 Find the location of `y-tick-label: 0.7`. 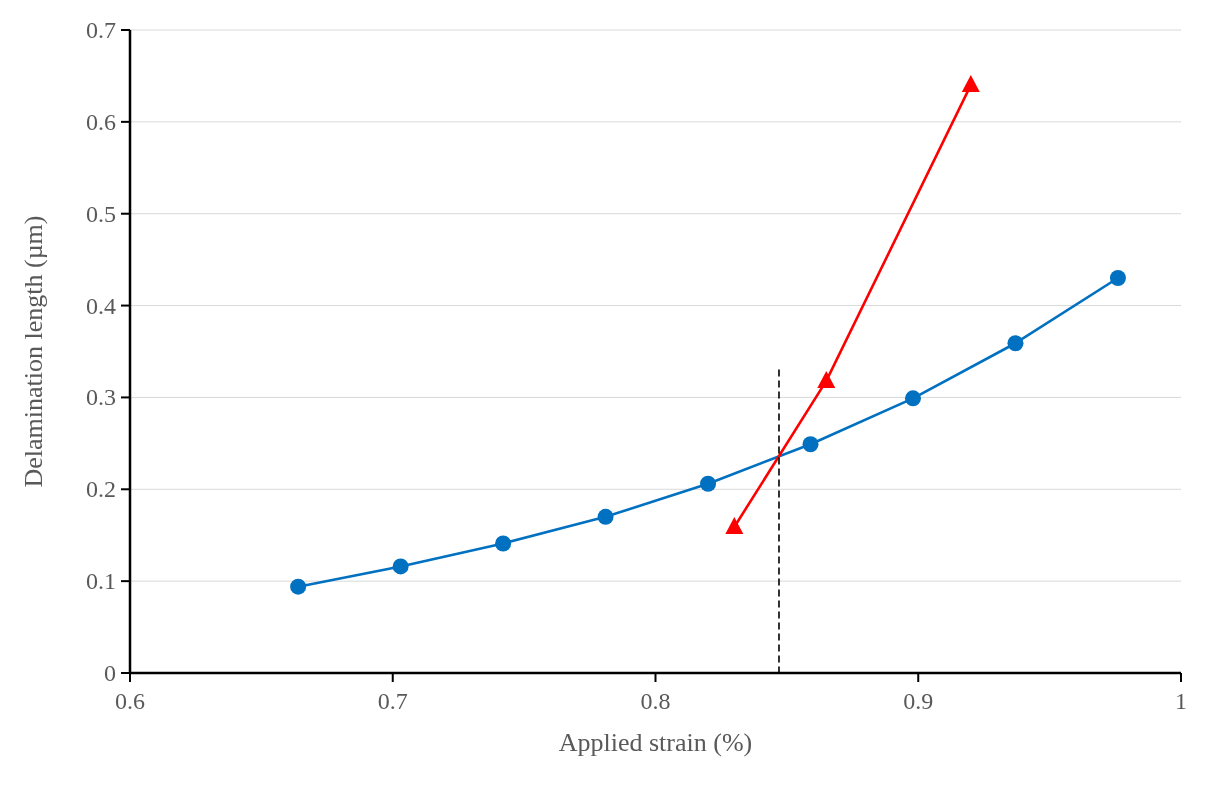

y-tick-label: 0.7 is located at coordinates (101, 30).